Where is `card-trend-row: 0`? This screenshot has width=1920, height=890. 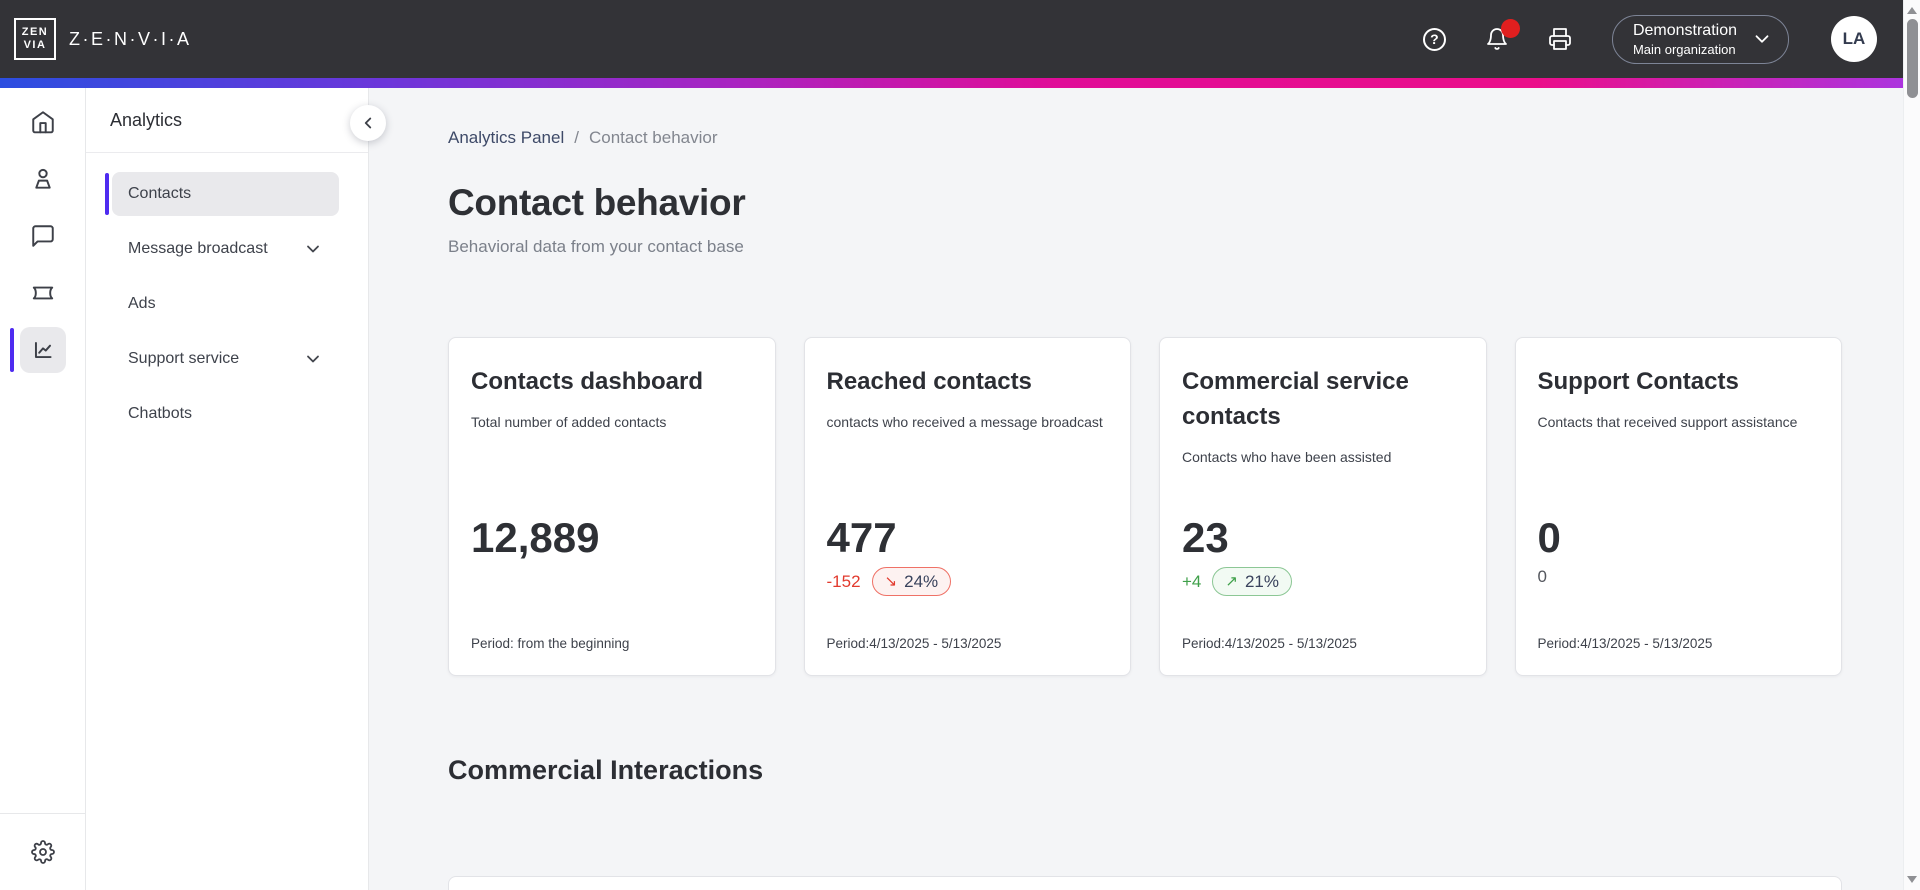 card-trend-row: 0 is located at coordinates (1542, 577).